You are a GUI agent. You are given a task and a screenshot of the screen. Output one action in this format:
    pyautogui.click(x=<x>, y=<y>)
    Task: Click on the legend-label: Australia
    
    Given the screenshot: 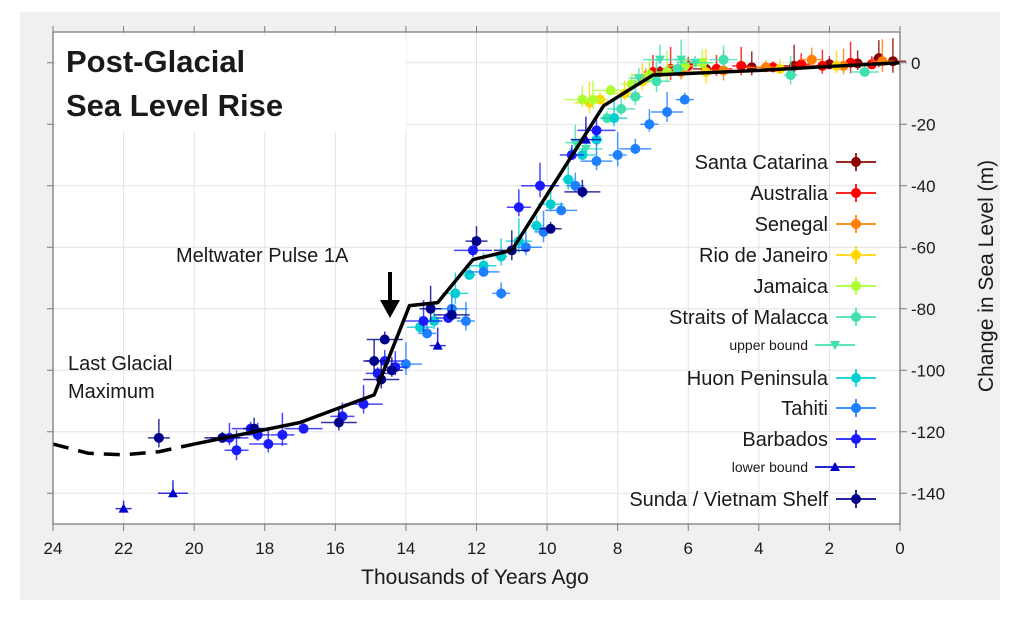 What is the action you would take?
    pyautogui.click(x=789, y=194)
    